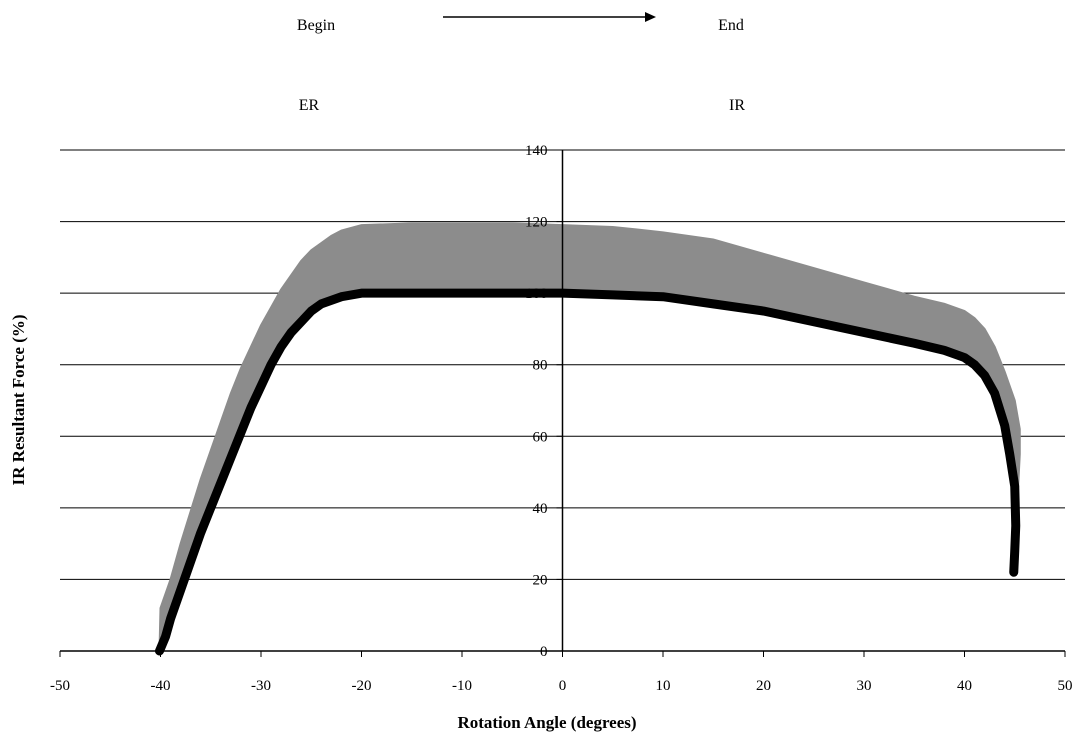 The height and width of the screenshot is (735, 1081). Describe the element at coordinates (540, 366) in the screenshot. I see `y-tick-label: 80` at that location.